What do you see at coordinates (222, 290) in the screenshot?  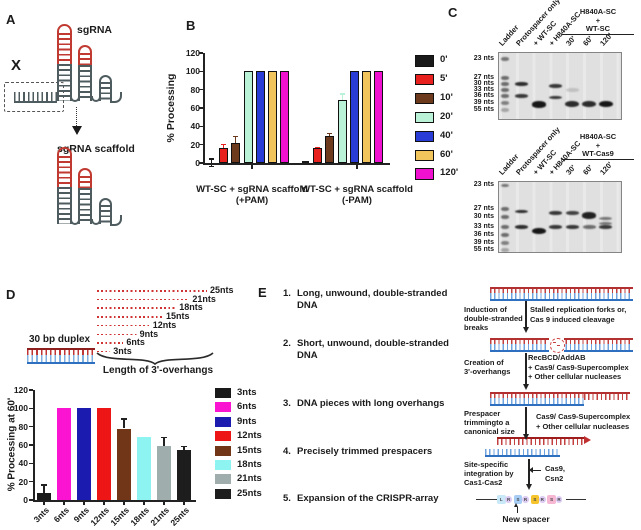 I see `overhang-label: 25nts` at bounding box center [222, 290].